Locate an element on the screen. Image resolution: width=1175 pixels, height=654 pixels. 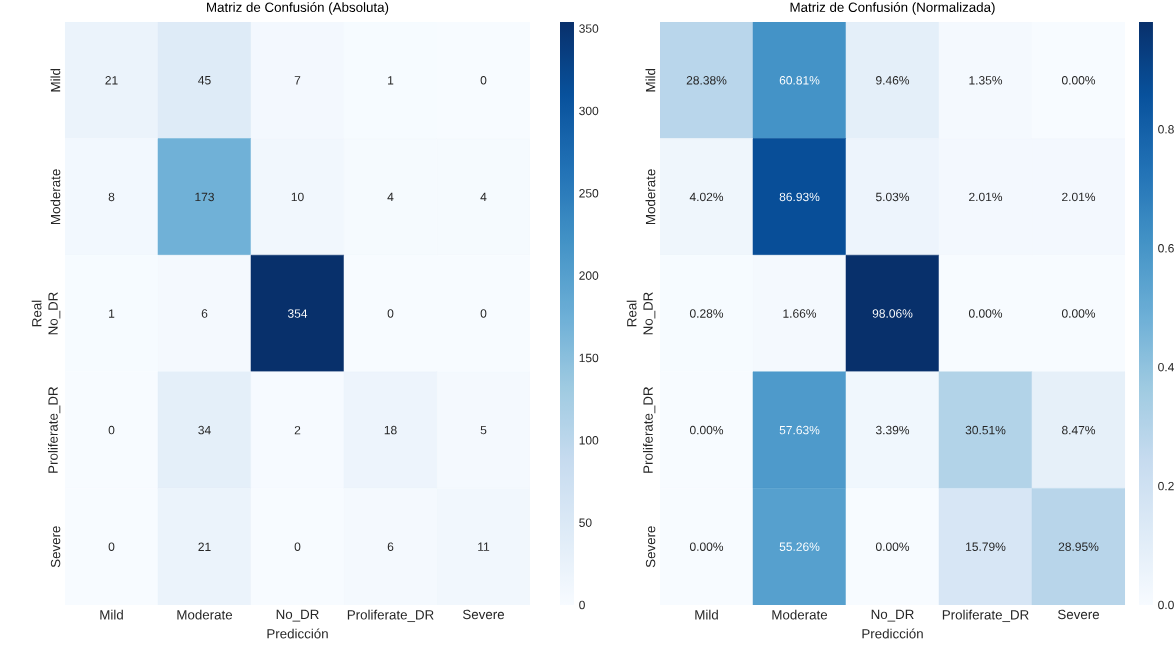
data-label: 55.26% is located at coordinates (799, 546).